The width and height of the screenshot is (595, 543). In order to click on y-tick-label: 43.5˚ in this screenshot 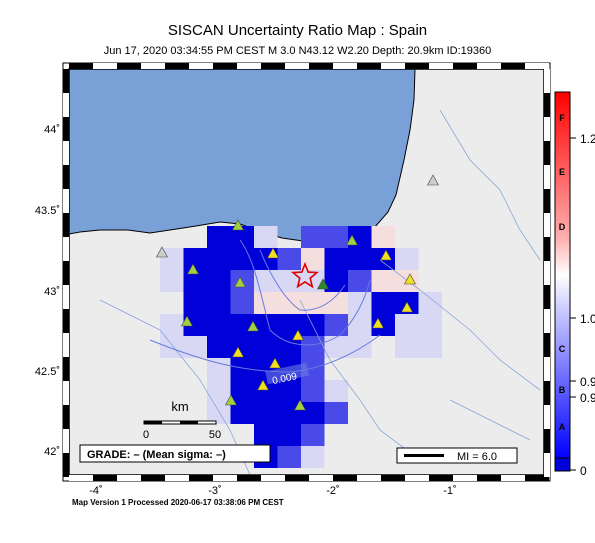, I will do `click(47, 211)`.